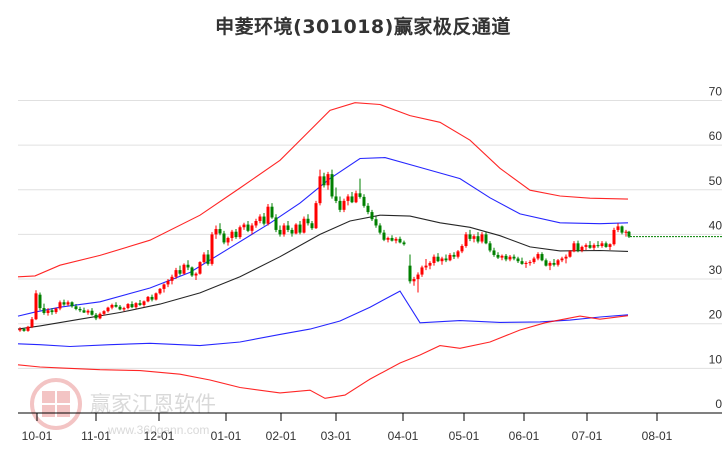 This screenshot has width=726, height=450. Describe the element at coordinates (716, 136) in the screenshot. I see `y-tick-label: 60` at that location.